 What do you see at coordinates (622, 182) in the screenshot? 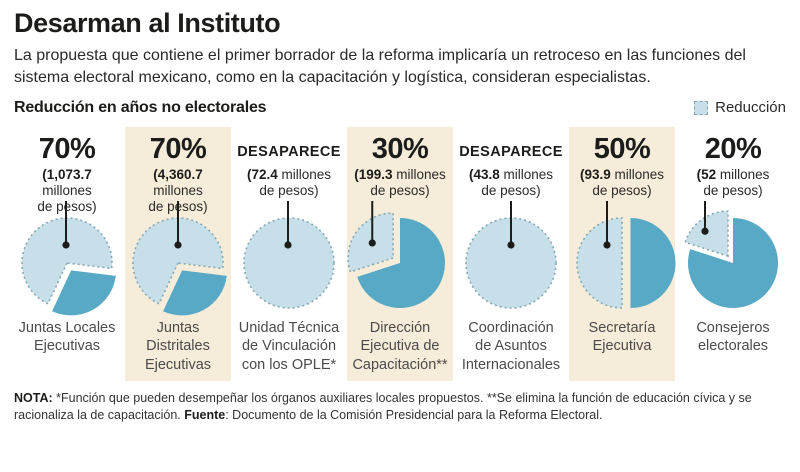
I see `amount-label: (93.9 millones de pesos)` at bounding box center [622, 182].